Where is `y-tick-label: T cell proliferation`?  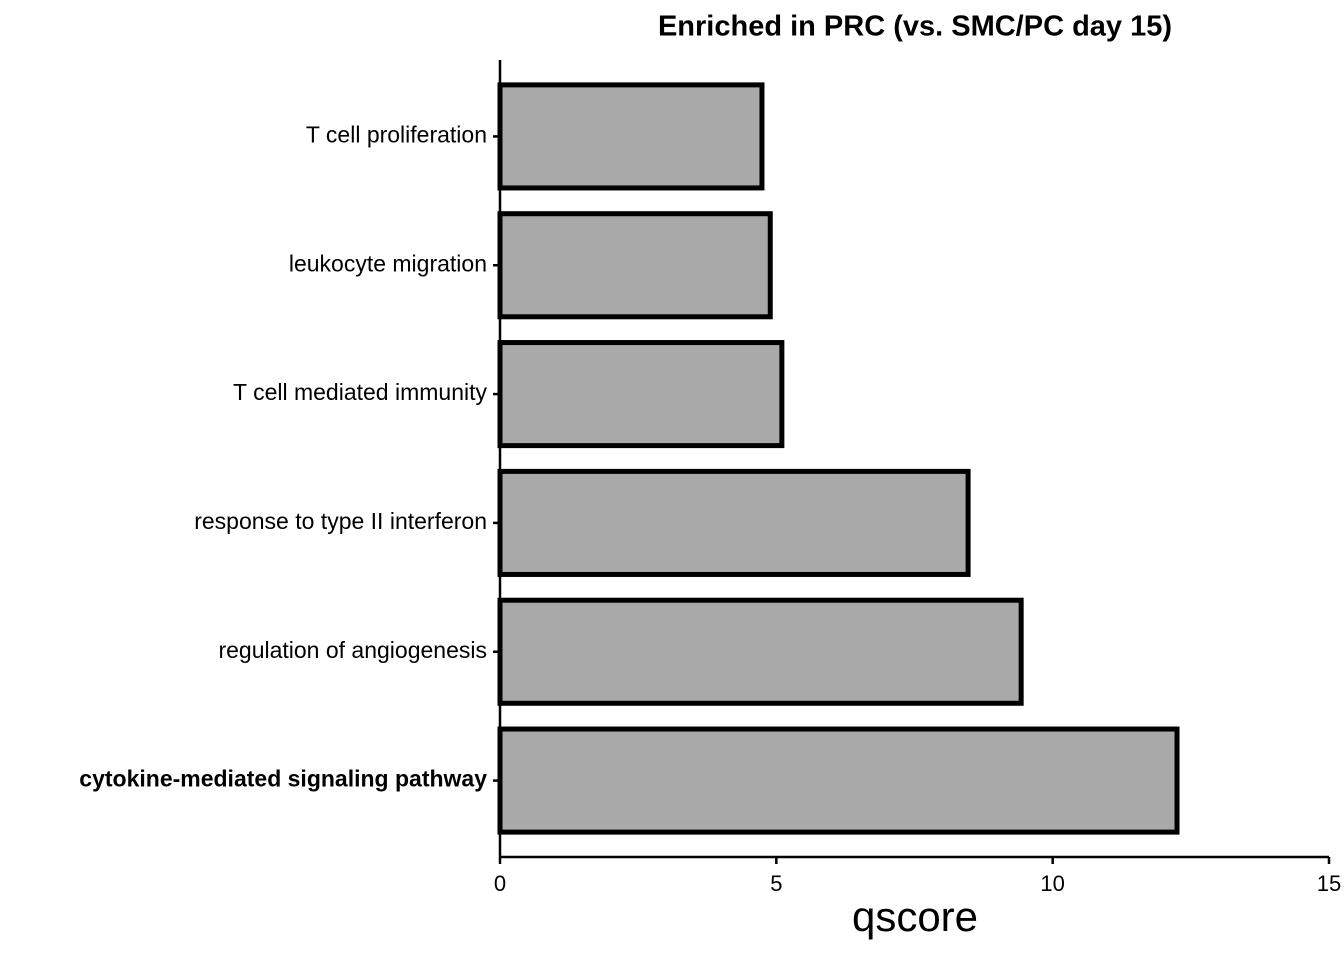
y-tick-label: T cell proliferation is located at coordinates (396, 134).